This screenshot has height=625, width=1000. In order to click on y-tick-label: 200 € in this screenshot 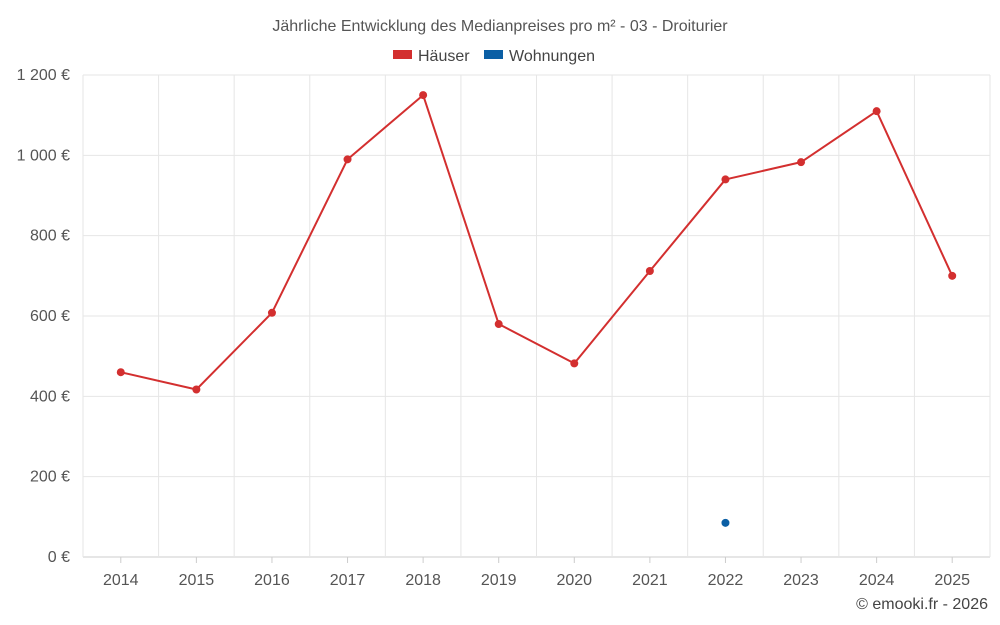, I will do `click(50, 477)`.